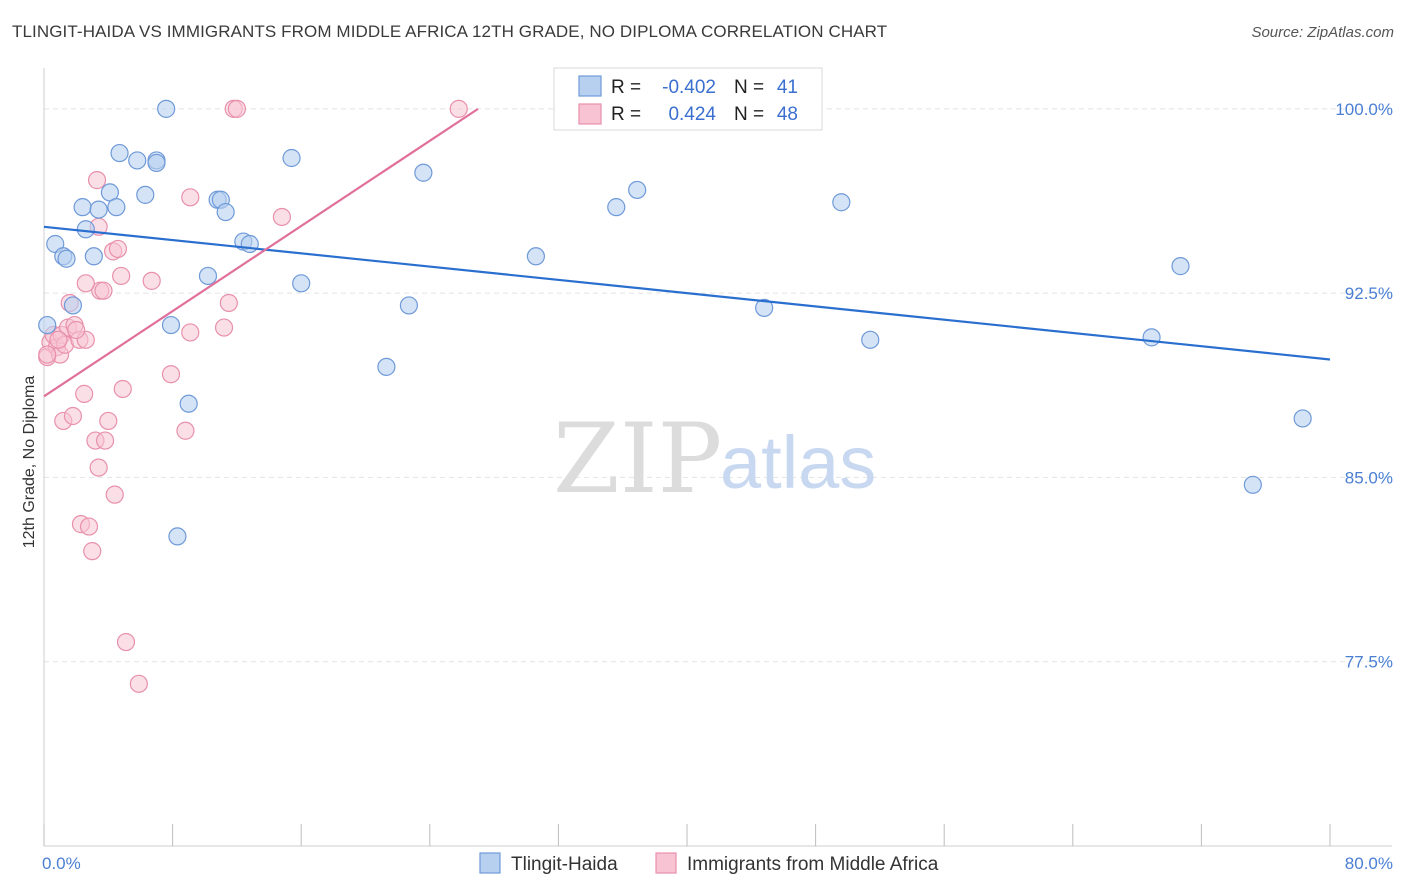 The height and width of the screenshot is (892, 1406). Describe the element at coordinates (692, 114) in the screenshot. I see `legend-r-value-2: 0.424` at that location.